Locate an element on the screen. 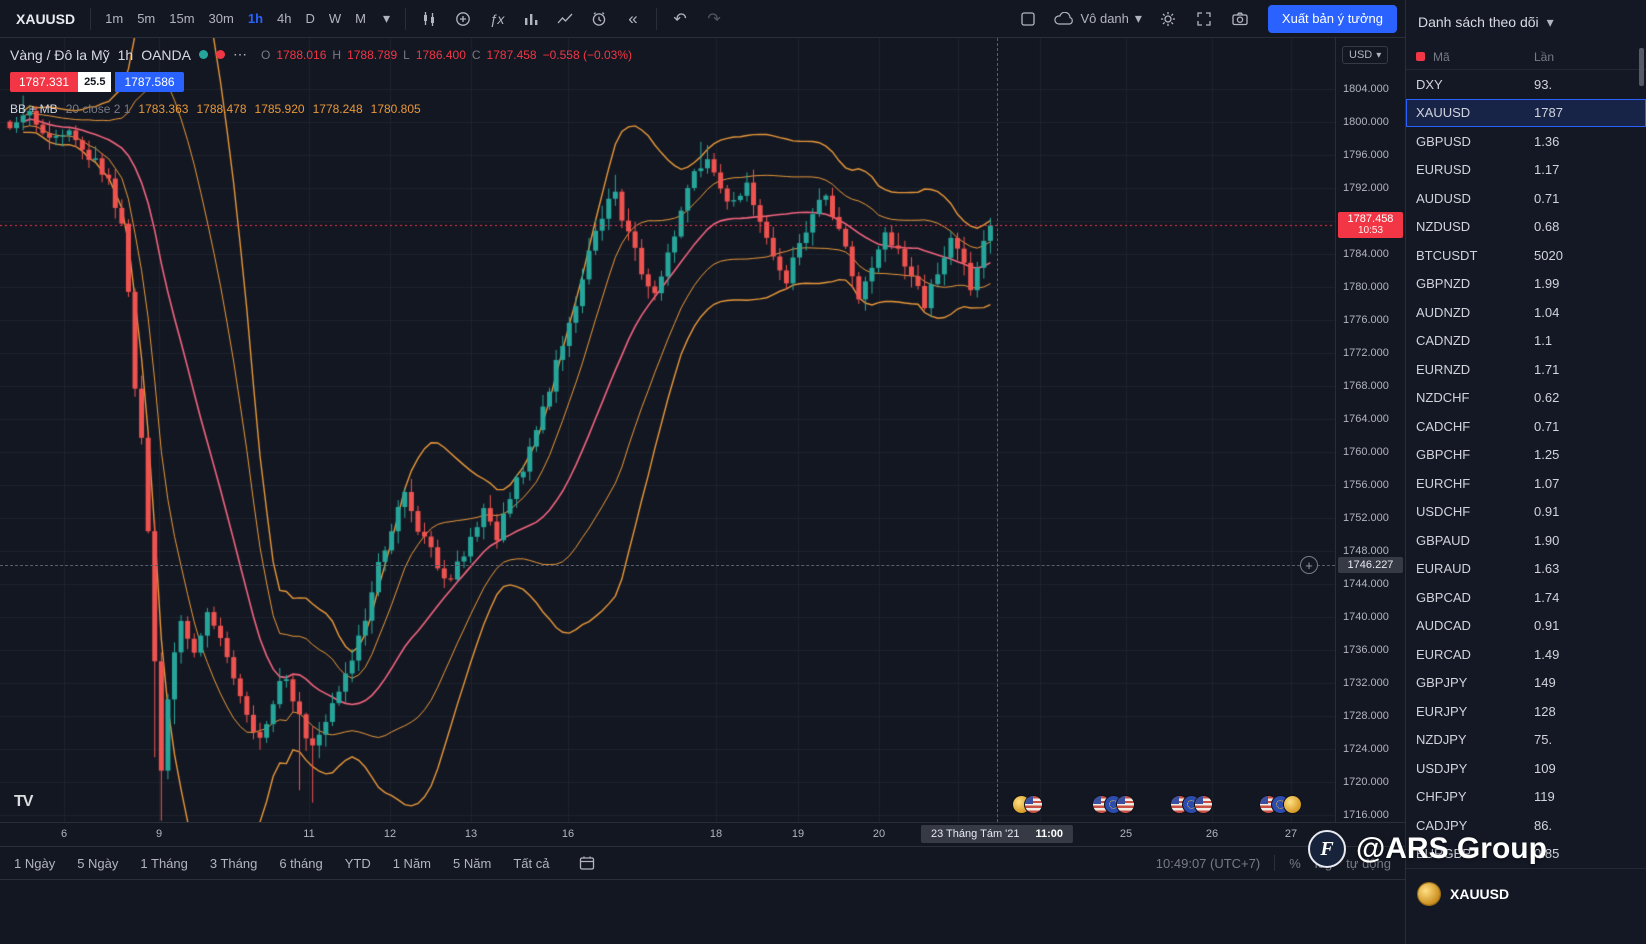 The width and height of the screenshot is (1646, 944). watchlist-row-eurjpy: EURJPY 128 is located at coordinates (1526, 711).